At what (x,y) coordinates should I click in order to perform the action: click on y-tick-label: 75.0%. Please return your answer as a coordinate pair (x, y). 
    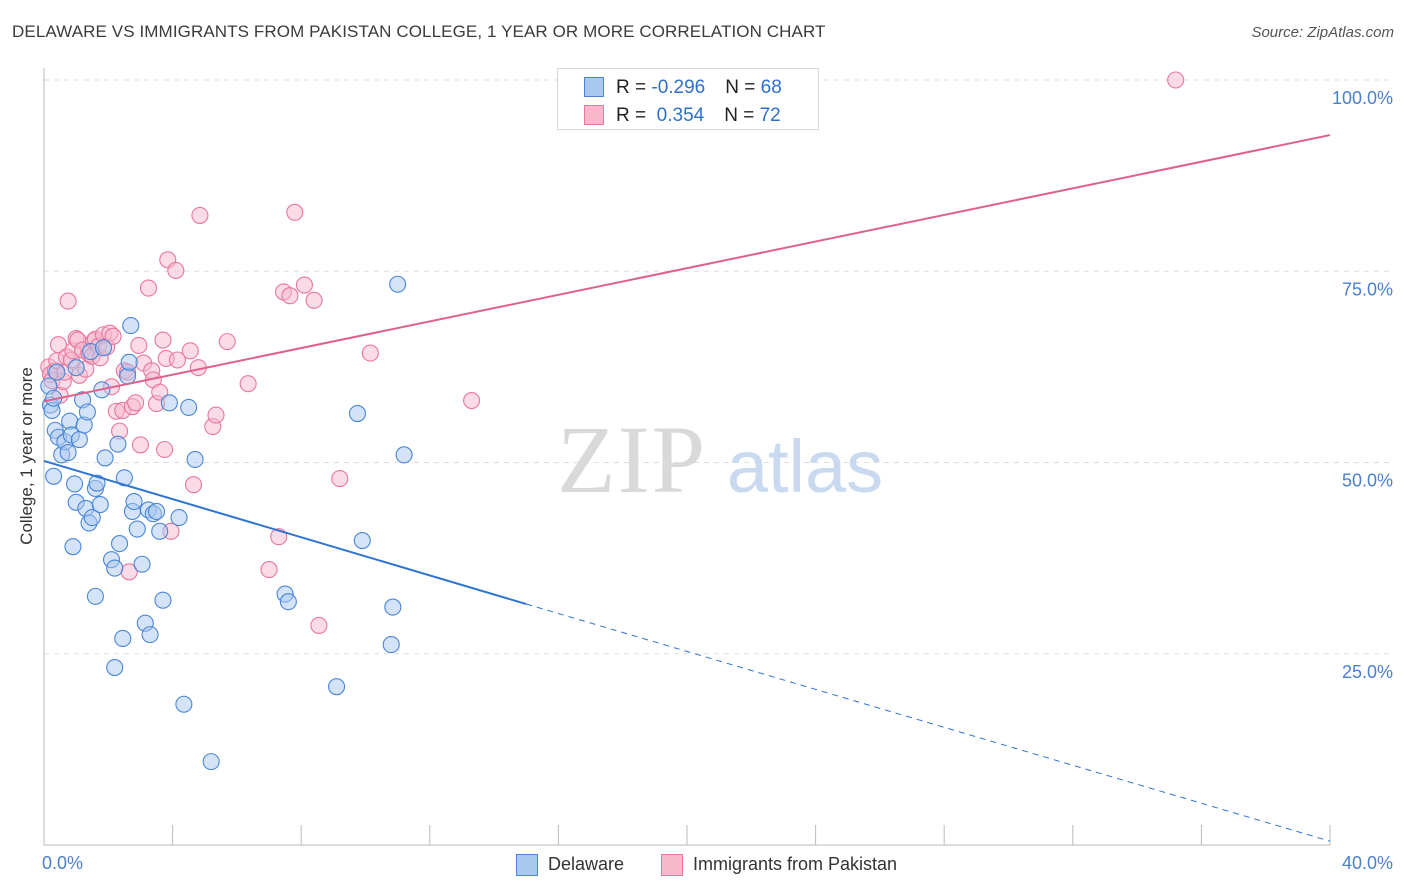
    Looking at the image, I should click on (1367, 289).